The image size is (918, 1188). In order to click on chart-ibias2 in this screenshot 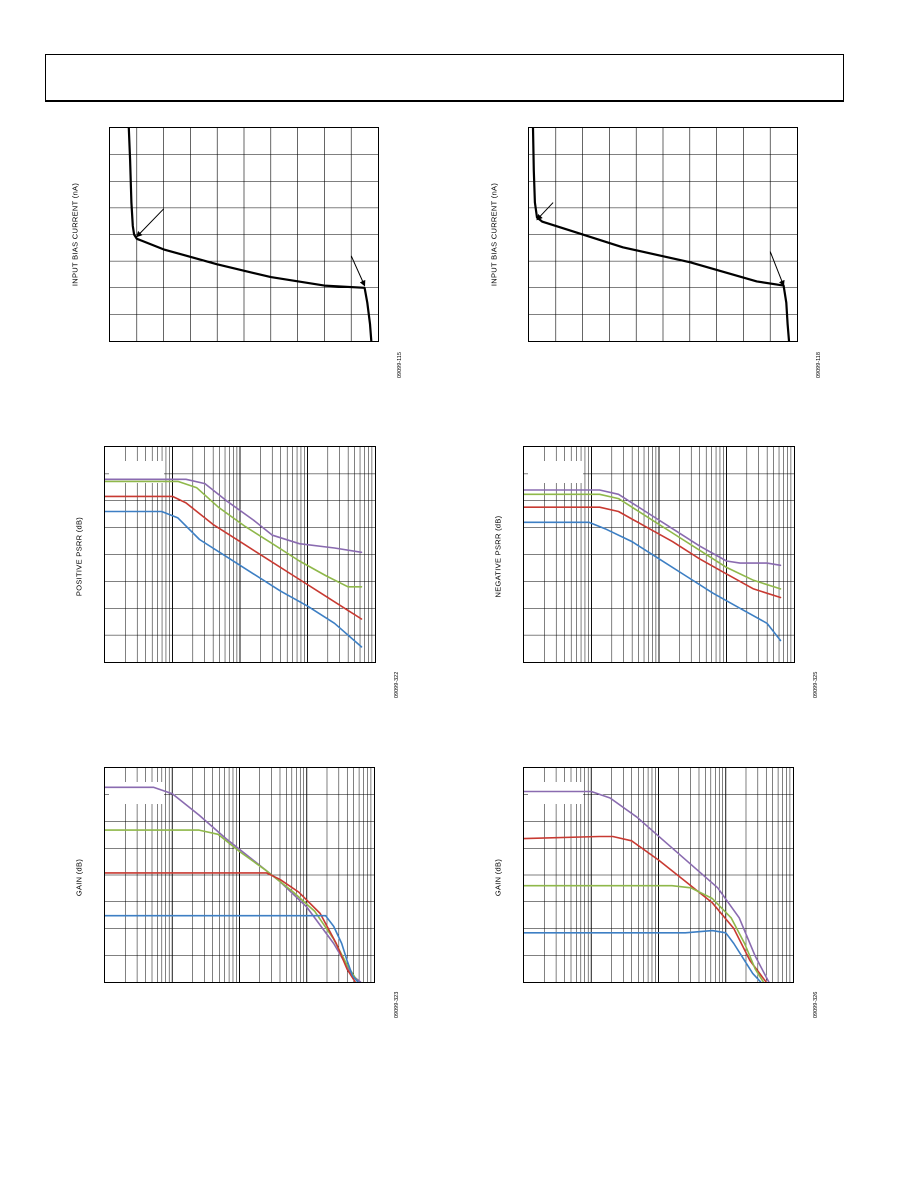, I will do `click(663, 234)`.